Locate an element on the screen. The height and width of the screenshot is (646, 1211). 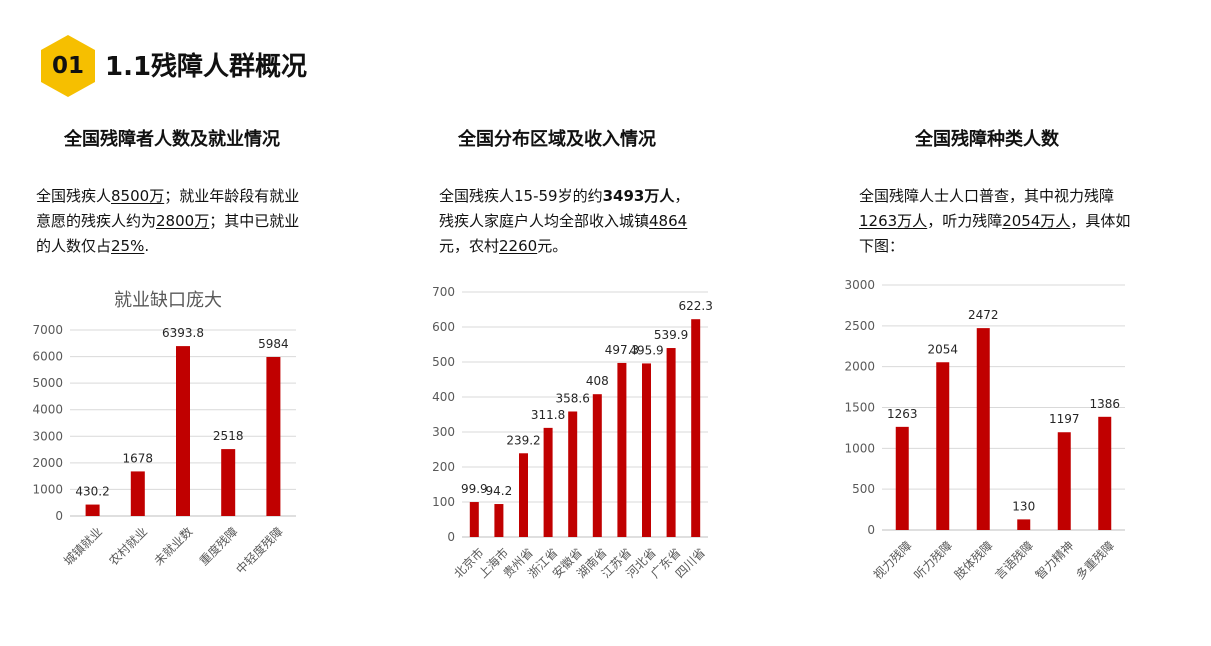
x-category-label: 城镇就业 is located at coordinates (83, 546).